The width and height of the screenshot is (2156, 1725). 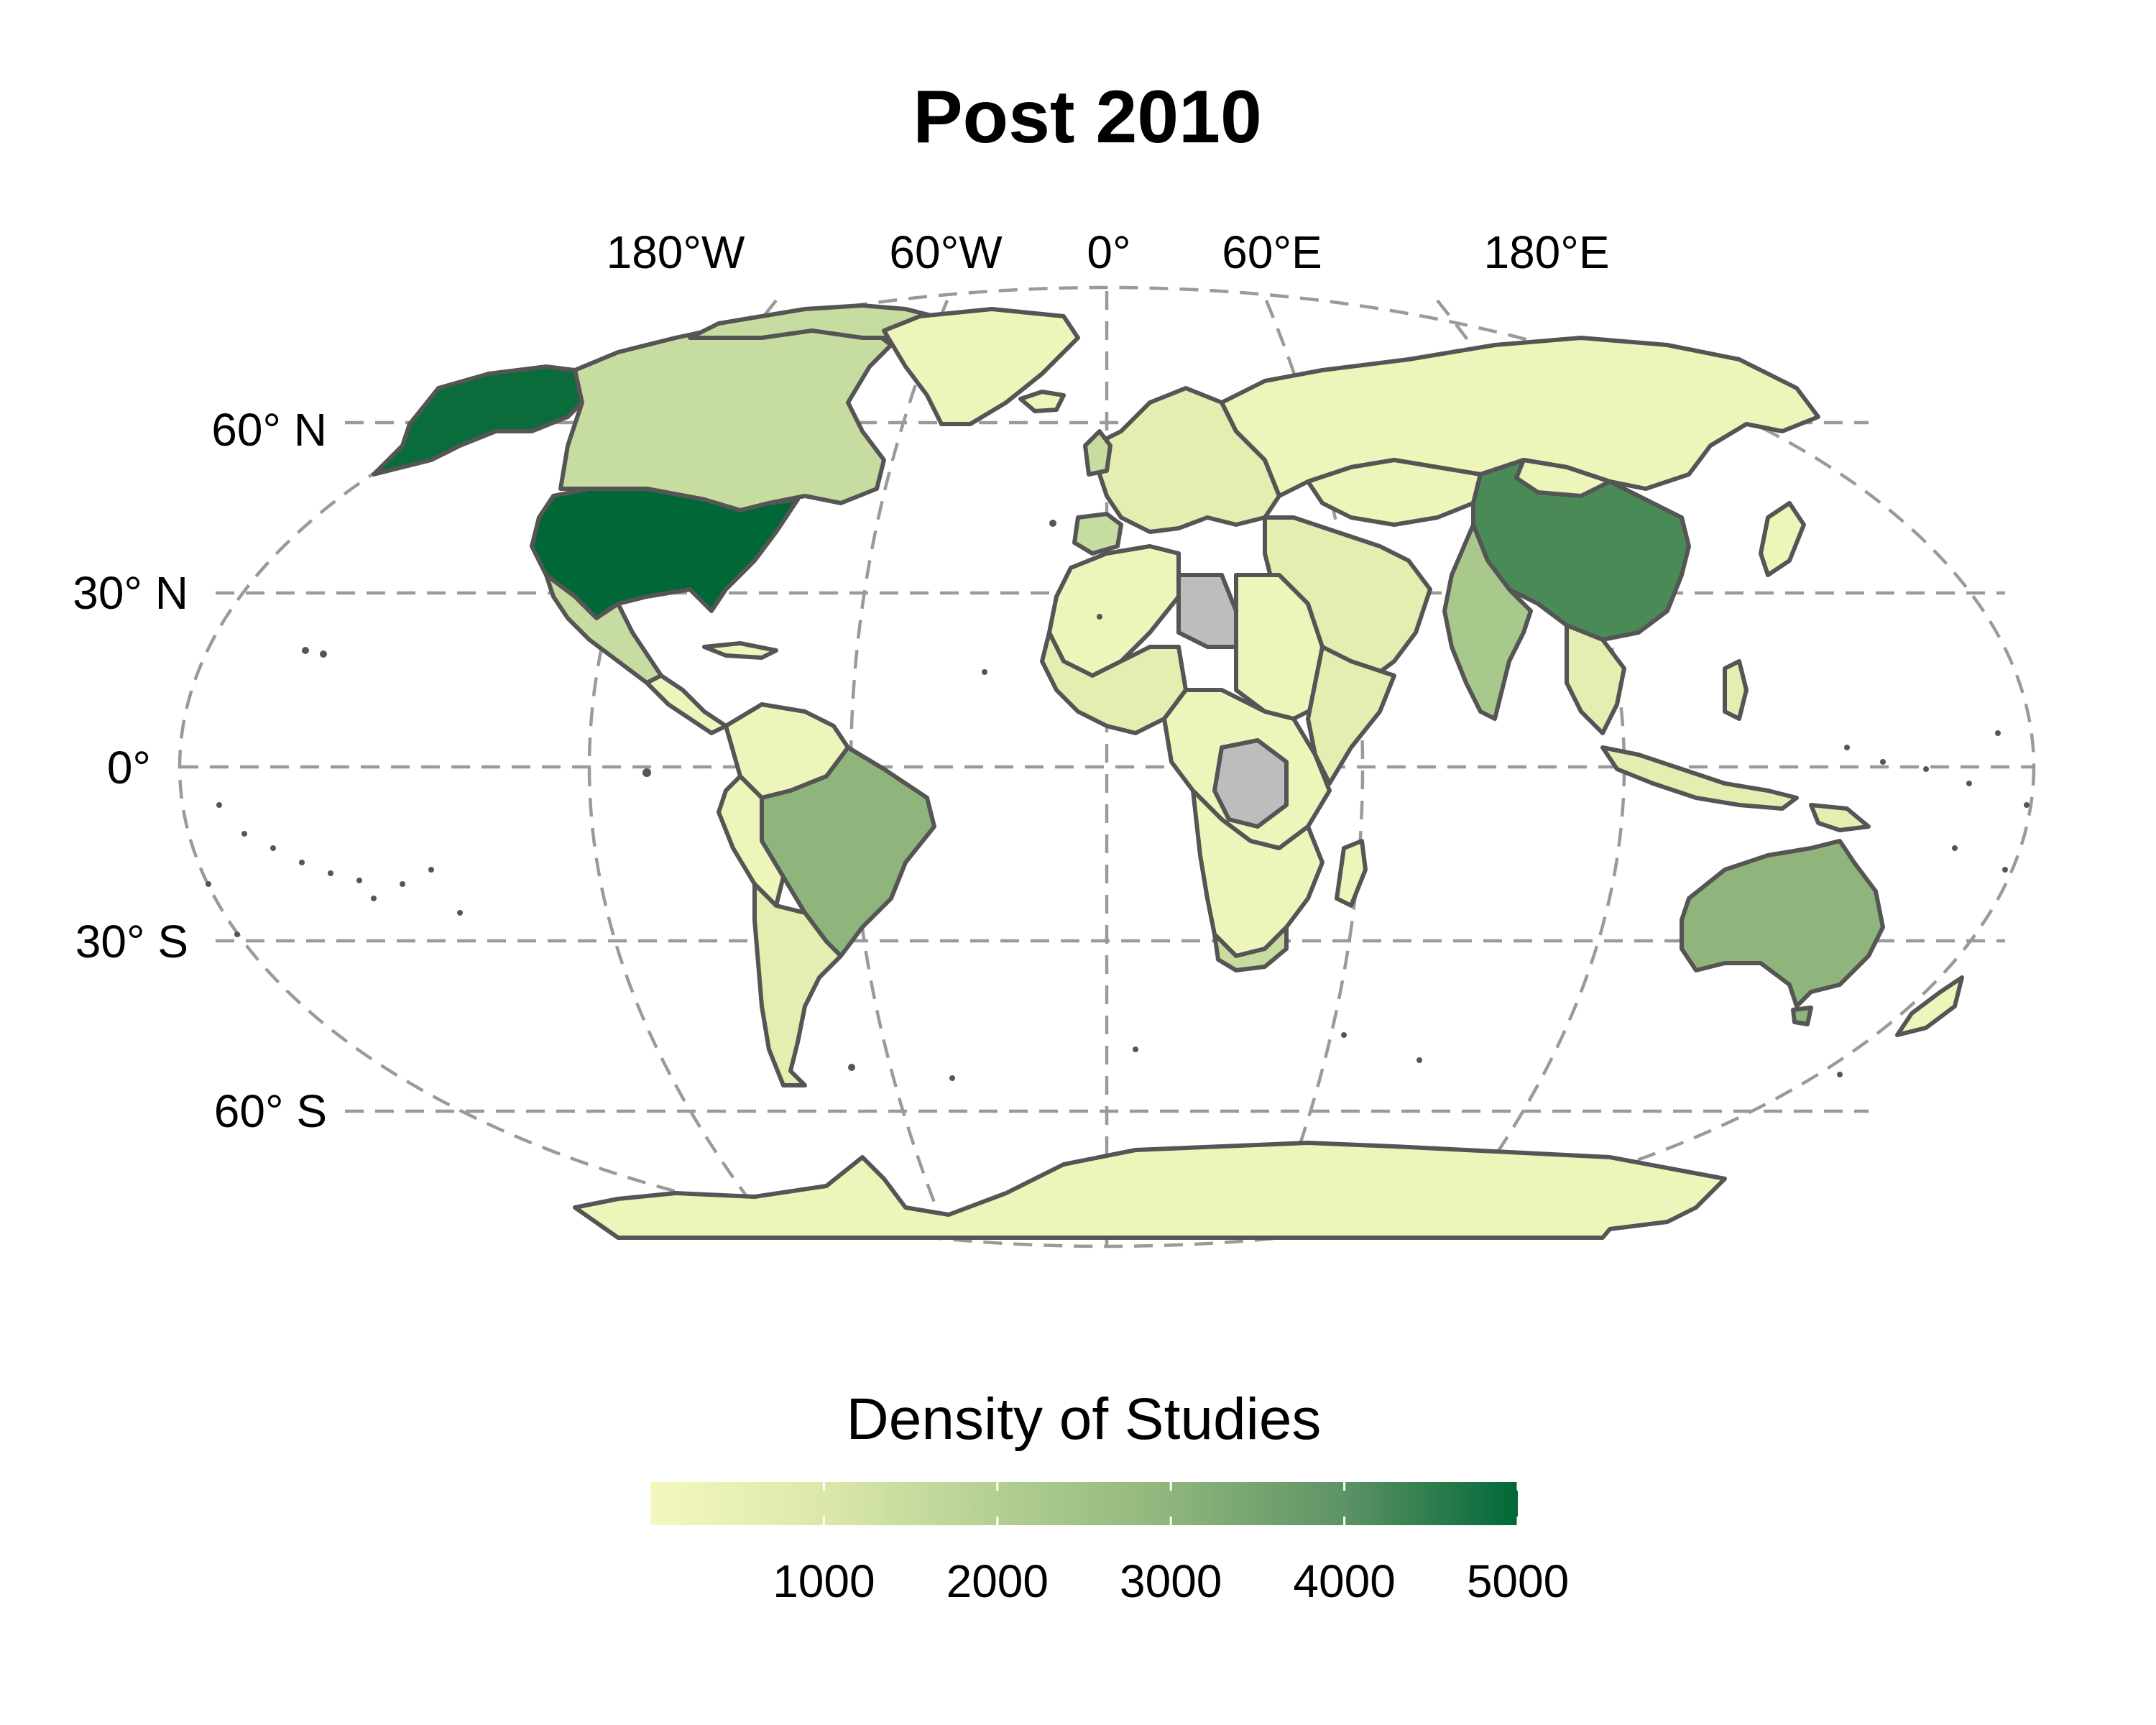 What do you see at coordinates (686, 704) in the screenshot?
I see `country-central-america` at bounding box center [686, 704].